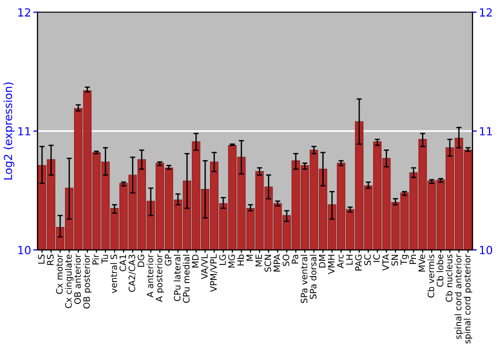 The width and height of the screenshot is (500, 350). I want to click on x-tick-label: Cb lobe, so click(440, 270).